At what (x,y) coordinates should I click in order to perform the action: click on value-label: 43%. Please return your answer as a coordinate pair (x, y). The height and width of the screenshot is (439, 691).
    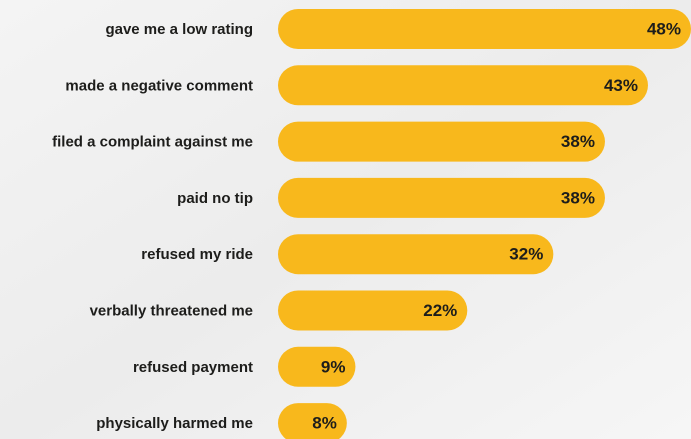
    Looking at the image, I should click on (621, 85).